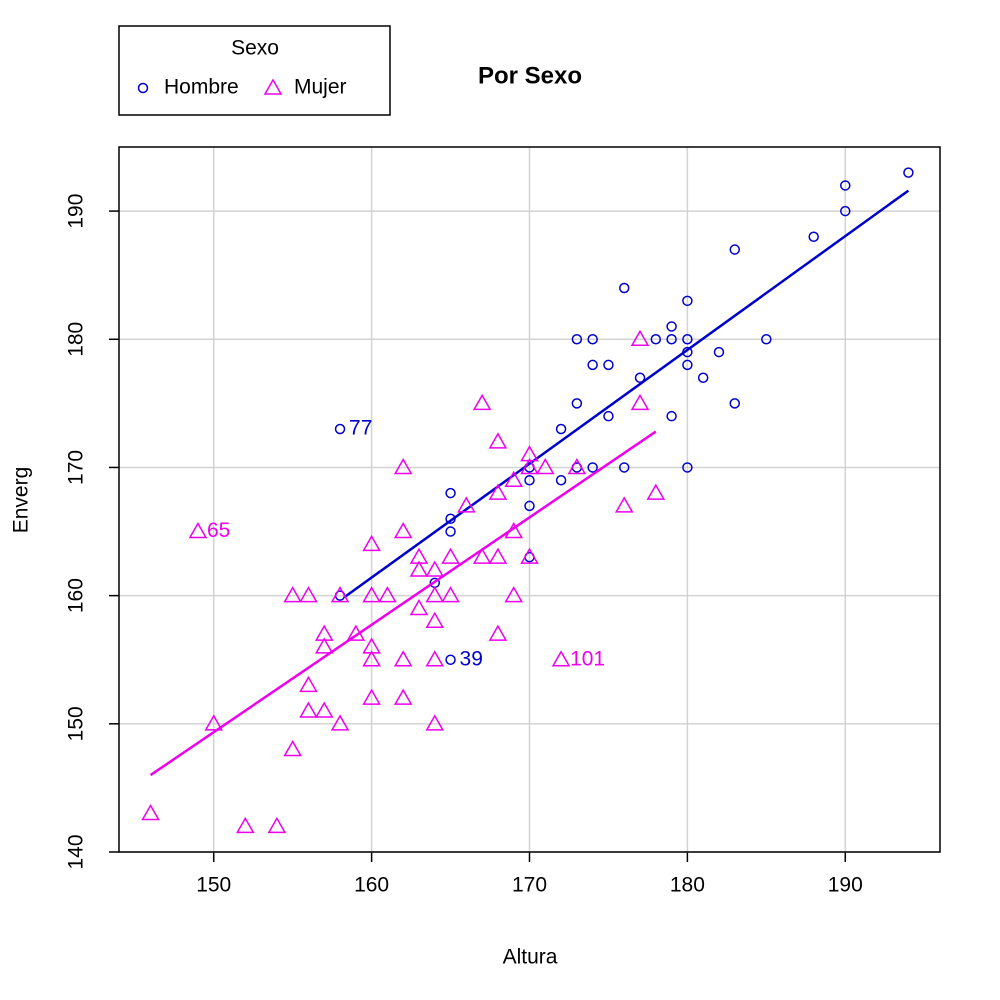  I want to click on x-tick-label: 160, so click(371, 885).